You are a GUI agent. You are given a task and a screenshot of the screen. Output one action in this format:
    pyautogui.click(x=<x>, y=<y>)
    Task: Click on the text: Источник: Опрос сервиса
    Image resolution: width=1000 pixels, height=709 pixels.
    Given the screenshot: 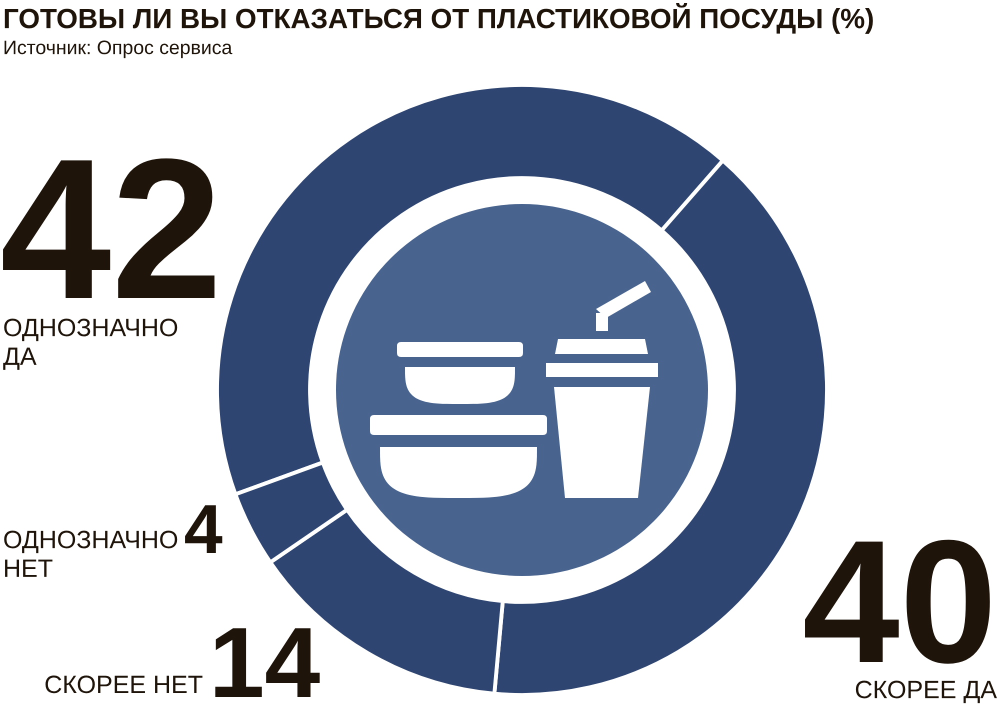 What is the action you would take?
    pyautogui.click(x=118, y=49)
    